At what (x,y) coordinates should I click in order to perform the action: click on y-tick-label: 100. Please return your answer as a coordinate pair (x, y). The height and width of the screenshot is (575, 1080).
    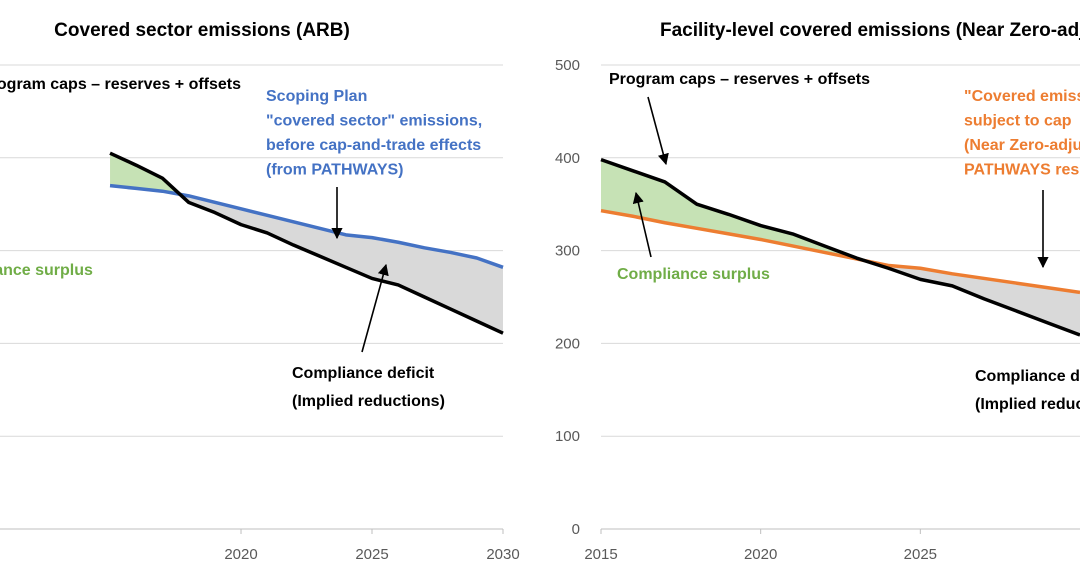
    Looking at the image, I should click on (567, 436).